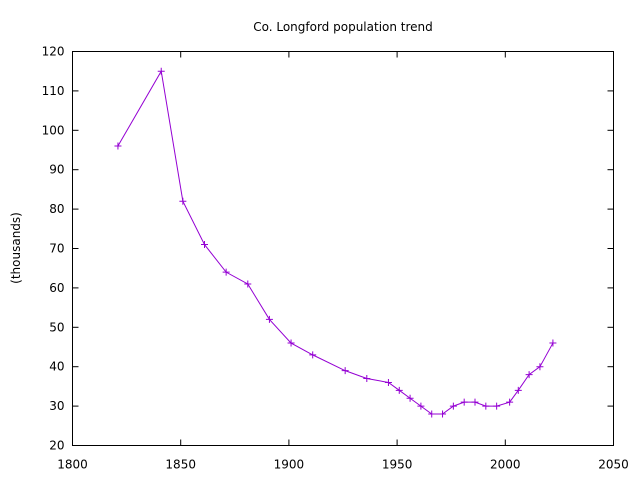 The width and height of the screenshot is (640, 480). Describe the element at coordinates (16, 248) in the screenshot. I see `y-axis-label: (thousands)` at that location.